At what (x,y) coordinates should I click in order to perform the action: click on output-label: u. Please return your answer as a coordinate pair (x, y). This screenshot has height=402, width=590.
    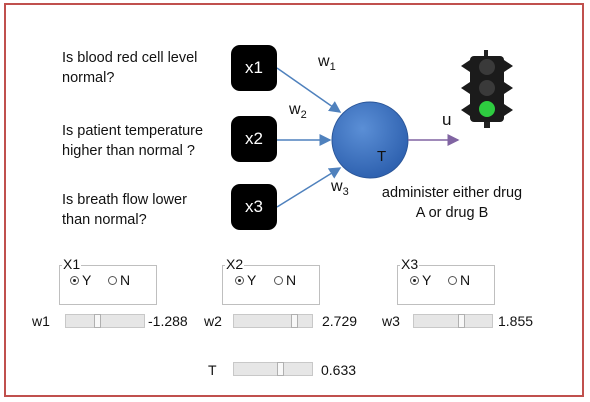
    Looking at the image, I should click on (447, 119).